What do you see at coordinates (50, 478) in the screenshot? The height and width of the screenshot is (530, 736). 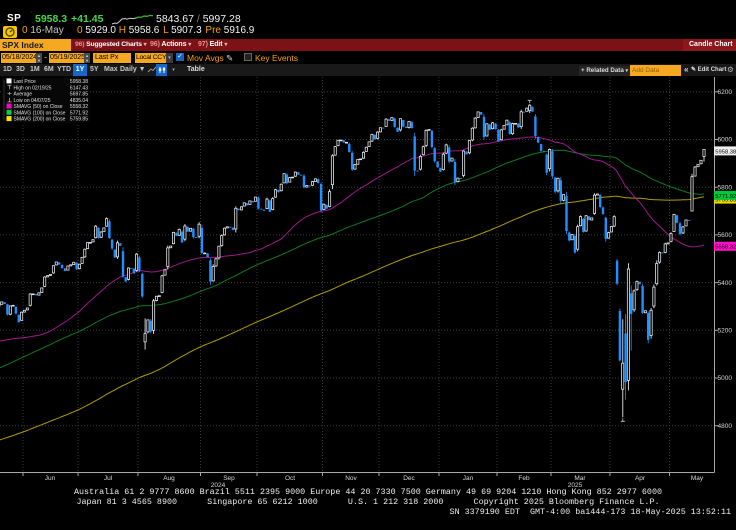 I see `svg-text: Jun` at bounding box center [50, 478].